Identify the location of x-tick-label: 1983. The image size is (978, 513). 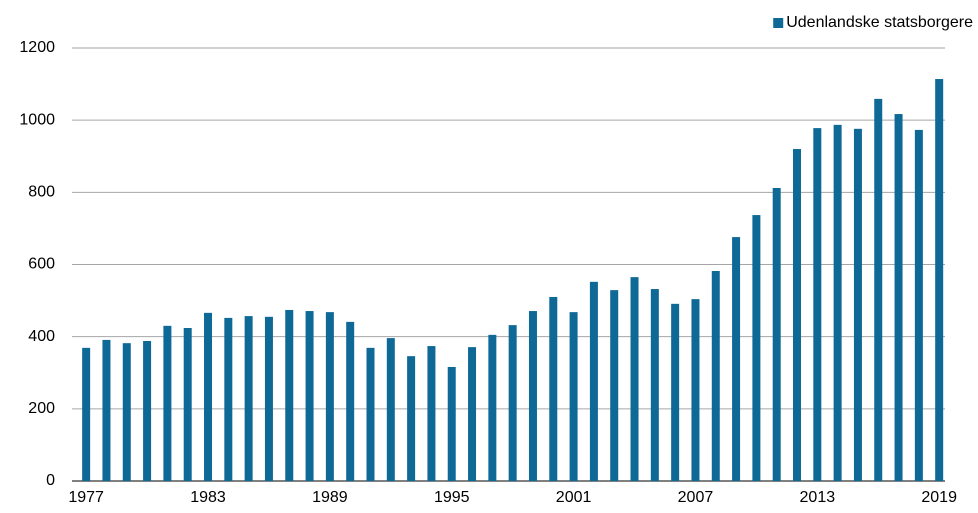
(208, 497).